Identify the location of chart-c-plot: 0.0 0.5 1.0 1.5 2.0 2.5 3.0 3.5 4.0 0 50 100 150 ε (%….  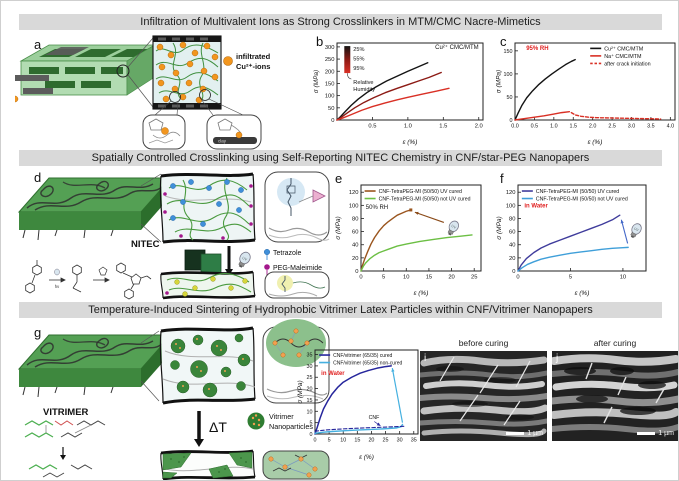
(586, 94).